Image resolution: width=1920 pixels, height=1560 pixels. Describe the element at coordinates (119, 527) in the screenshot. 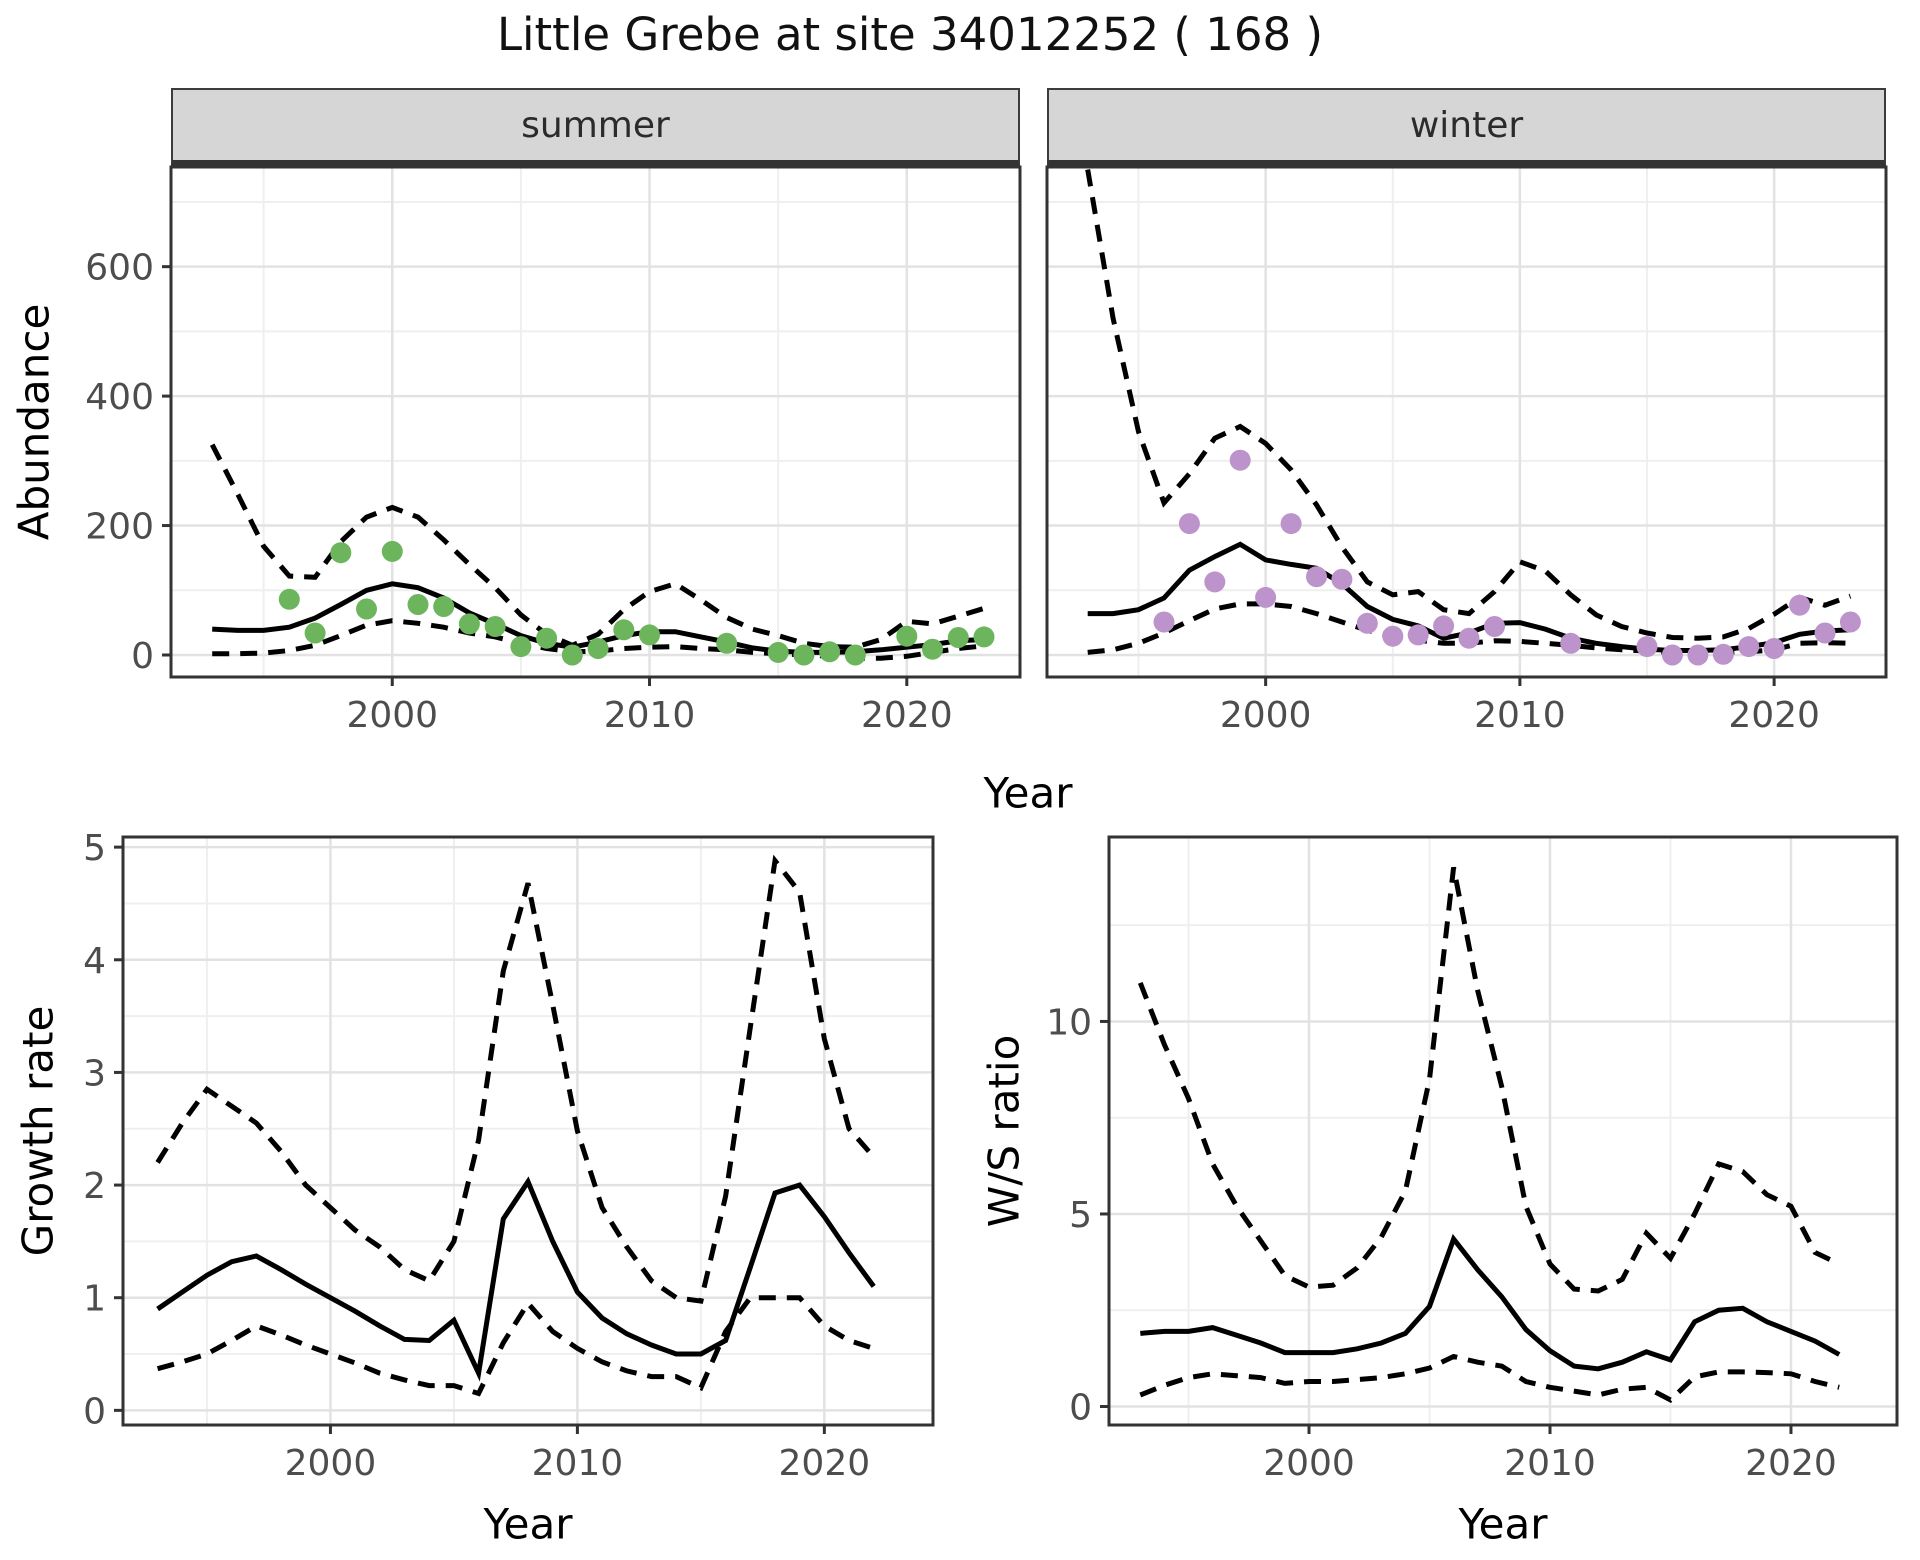

I see `summer-y-tick-label: 200` at that location.